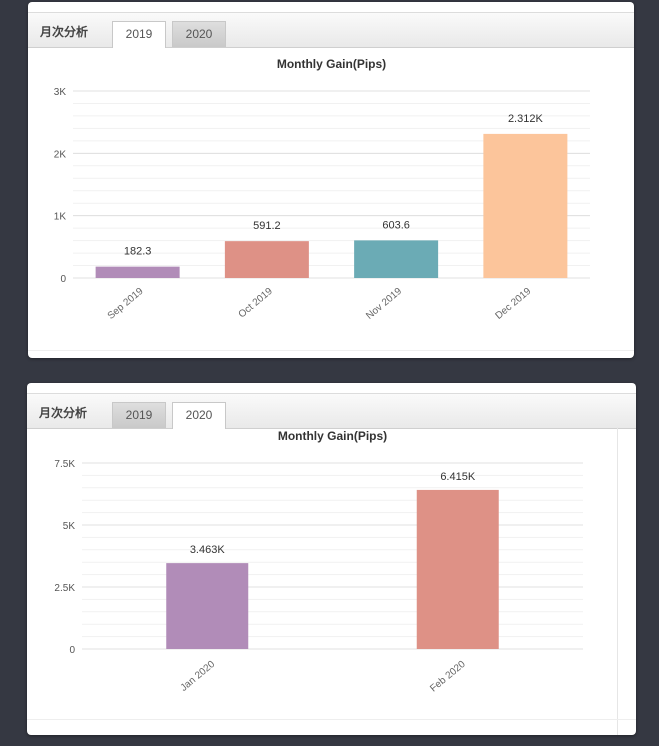 The width and height of the screenshot is (659, 746). What do you see at coordinates (208, 550) in the screenshot?
I see `data-label: 3.463K` at bounding box center [208, 550].